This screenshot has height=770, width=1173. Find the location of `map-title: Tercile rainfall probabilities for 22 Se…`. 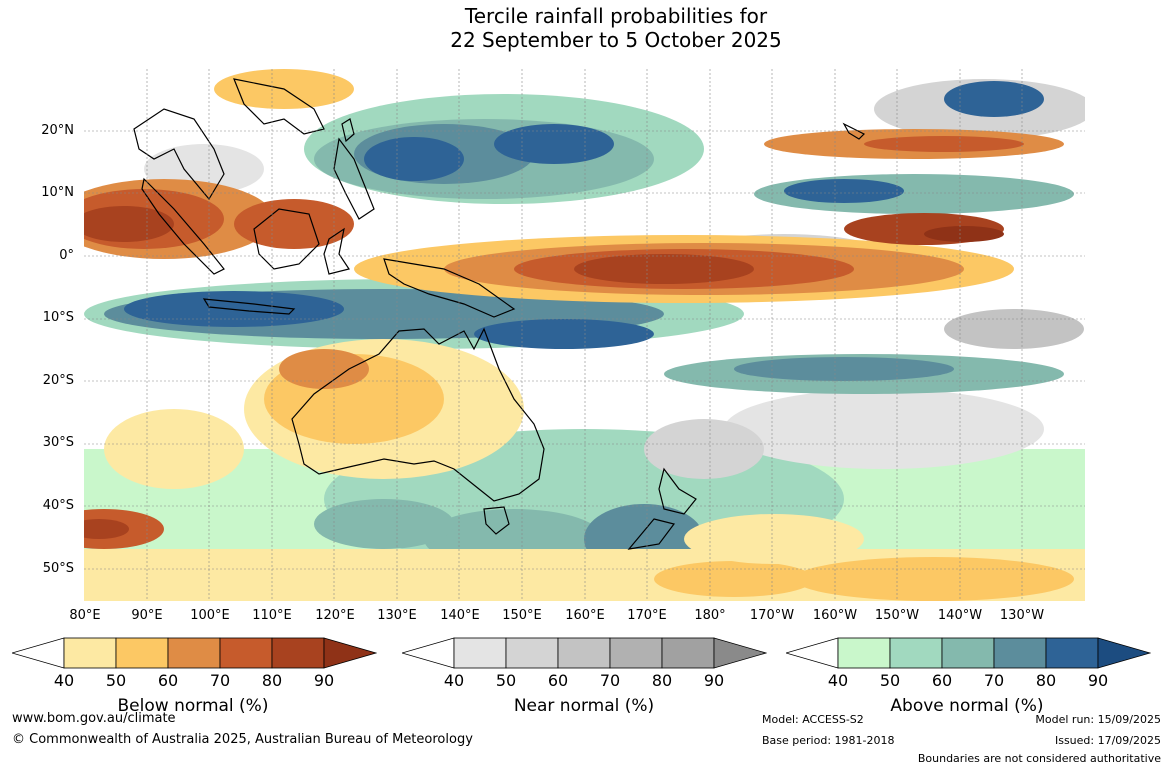

map-title: Tercile rainfall probabilities for 22 Se… is located at coordinates (586, 28).